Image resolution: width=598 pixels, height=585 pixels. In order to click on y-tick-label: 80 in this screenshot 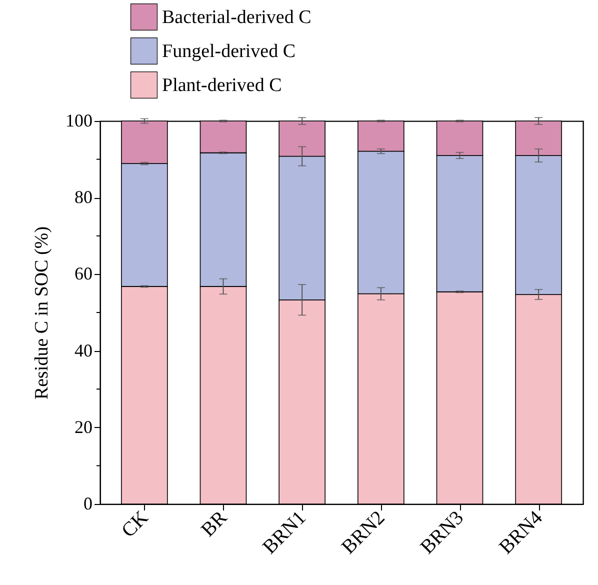, I will do `click(83, 197)`.